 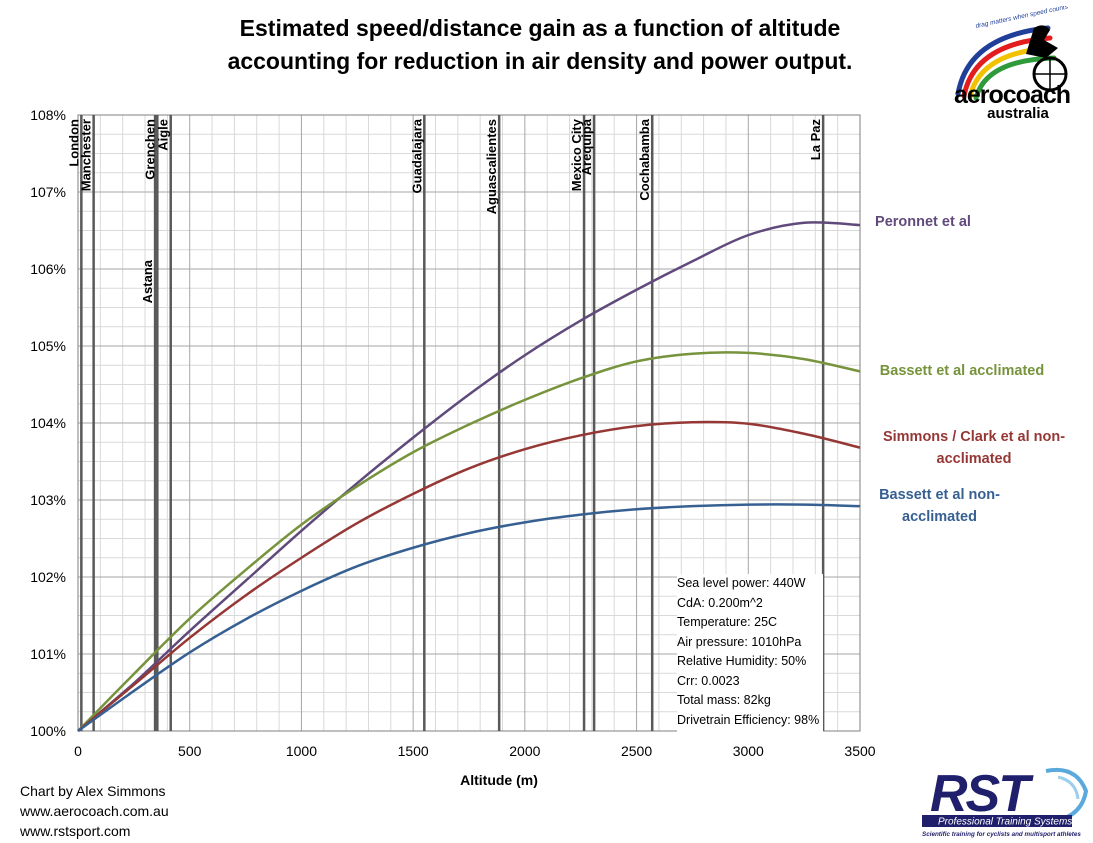 I want to click on series-label-bassett-acclimated-line-1: Bassett et al acclimated, so click(x=962, y=371).